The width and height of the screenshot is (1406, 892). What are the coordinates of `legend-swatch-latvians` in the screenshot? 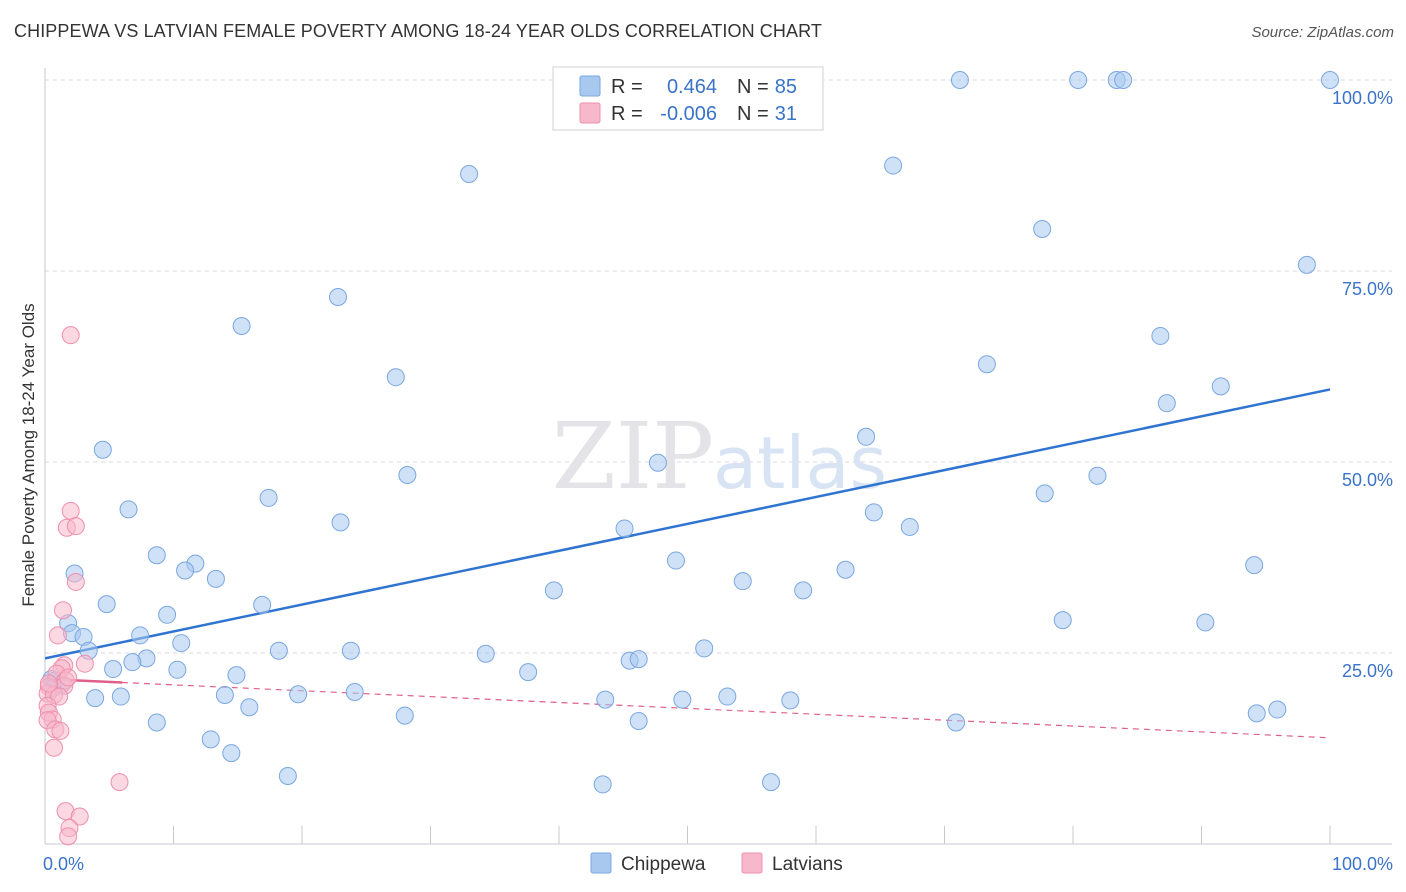 It's located at (590, 113).